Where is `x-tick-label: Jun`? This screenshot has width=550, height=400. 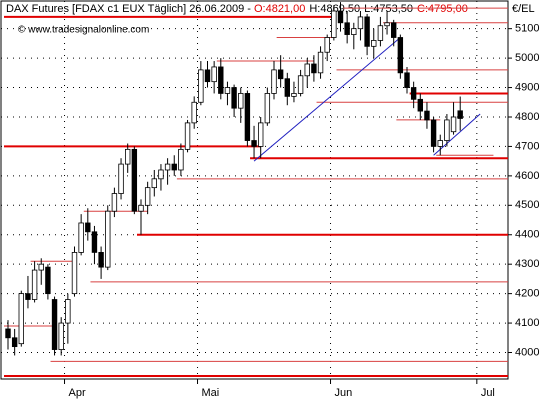 x-tick-label: Jun is located at coordinates (344, 393).